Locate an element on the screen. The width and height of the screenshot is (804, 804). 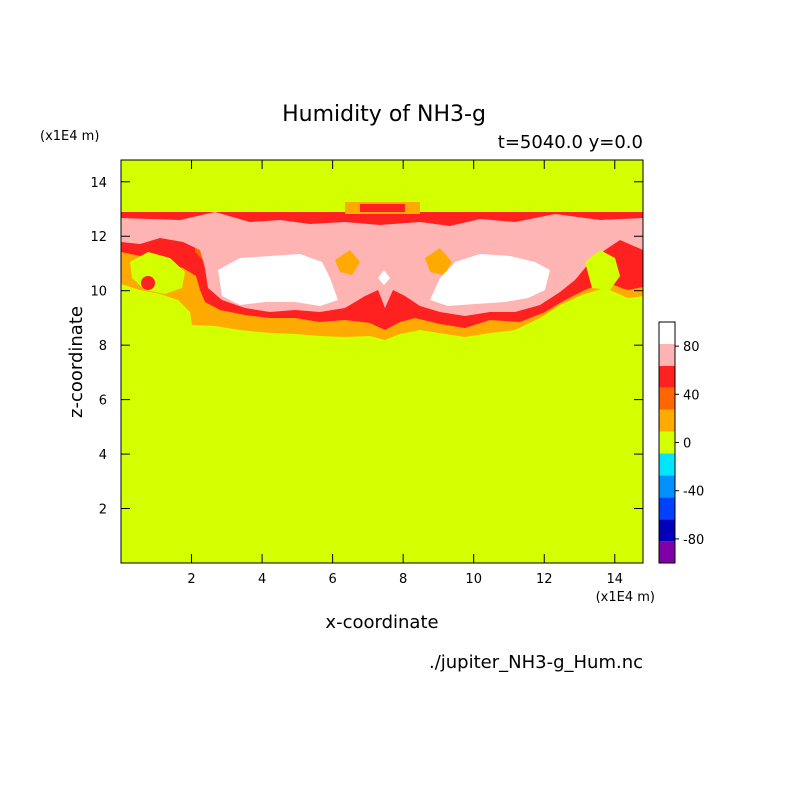
y-tick-label: 6 is located at coordinates (103, 401).